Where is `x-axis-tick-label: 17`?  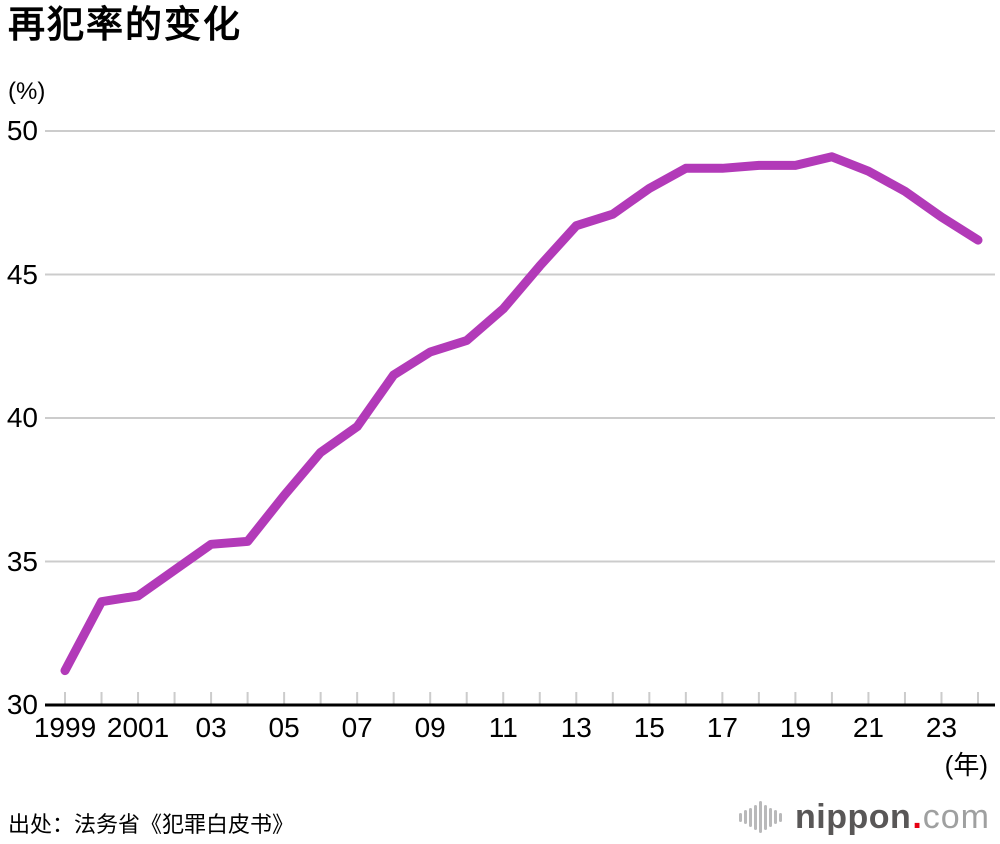 x-axis-tick-label: 17 is located at coordinates (722, 727).